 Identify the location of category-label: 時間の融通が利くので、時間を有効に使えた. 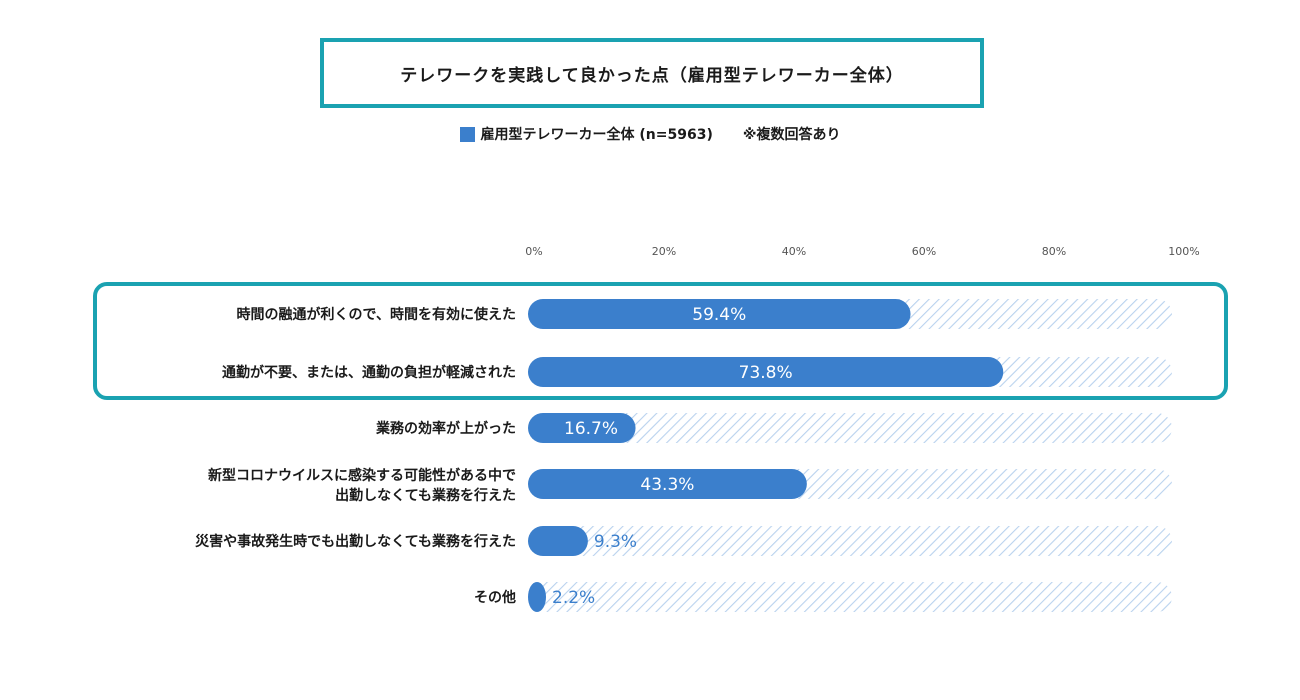
(376, 314).